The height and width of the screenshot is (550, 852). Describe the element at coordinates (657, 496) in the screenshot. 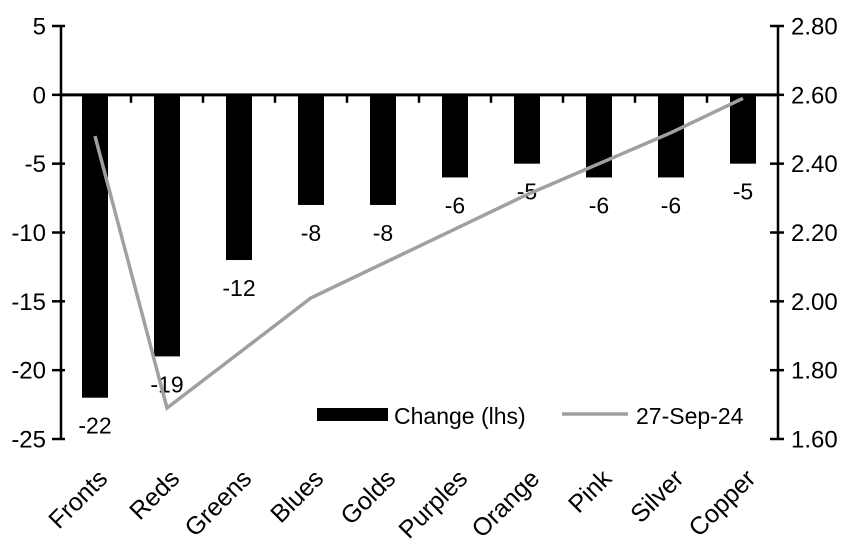

I see `category-label-silver: Silver` at that location.